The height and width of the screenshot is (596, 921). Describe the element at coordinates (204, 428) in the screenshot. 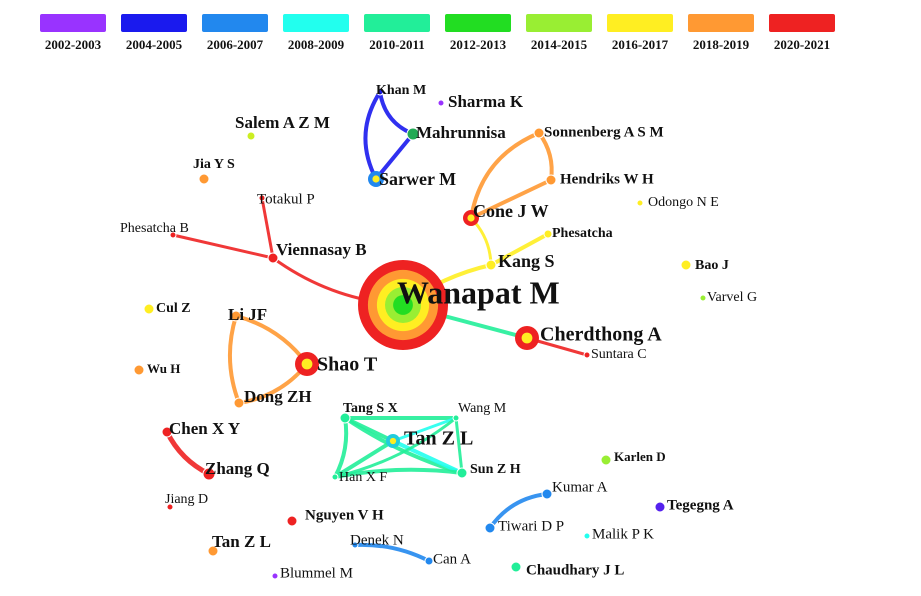

I see `node-label: Chen X Y` at that location.